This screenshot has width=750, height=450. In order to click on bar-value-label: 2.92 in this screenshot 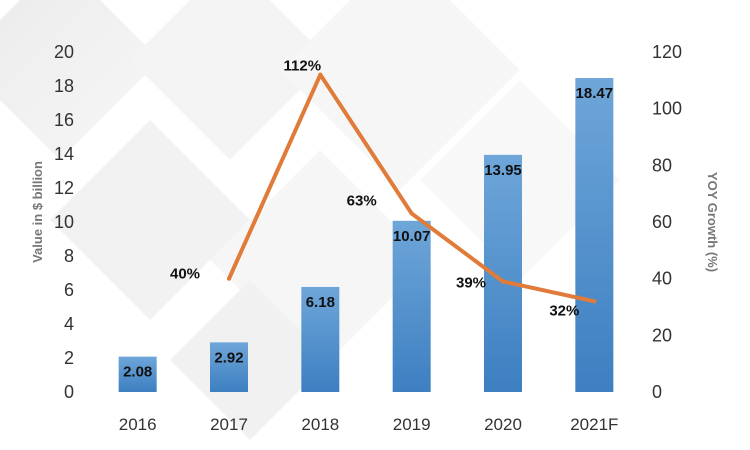, I will do `click(228, 357)`.